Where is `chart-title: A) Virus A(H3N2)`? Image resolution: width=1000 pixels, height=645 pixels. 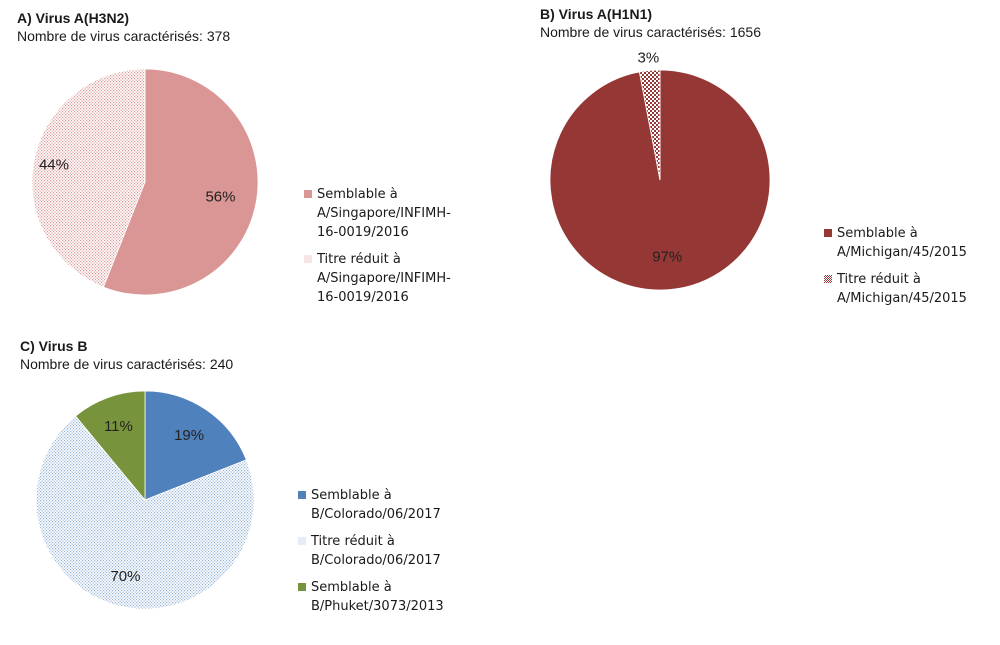 chart-title: A) Virus A(H3N2) is located at coordinates (73, 18).